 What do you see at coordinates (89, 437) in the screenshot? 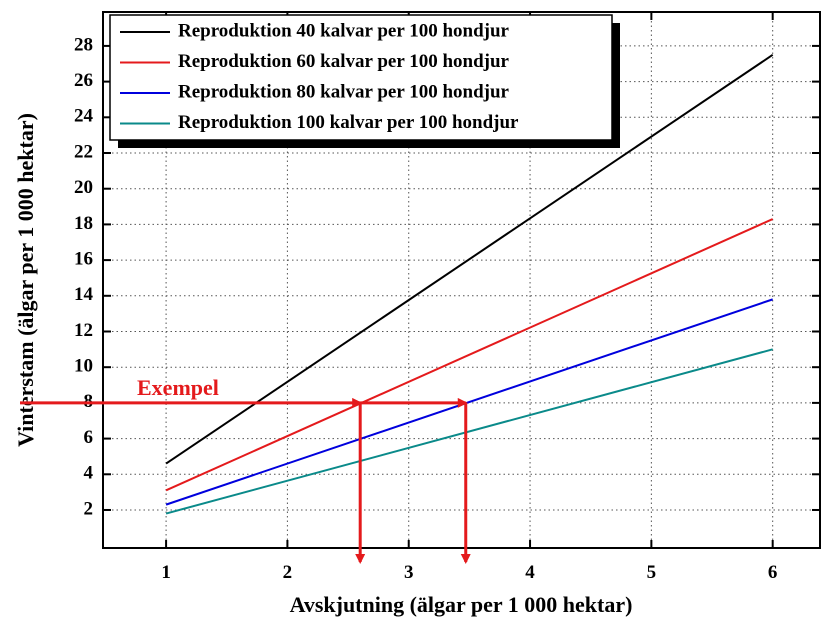
I see `y-tick-label: 6` at bounding box center [89, 437].